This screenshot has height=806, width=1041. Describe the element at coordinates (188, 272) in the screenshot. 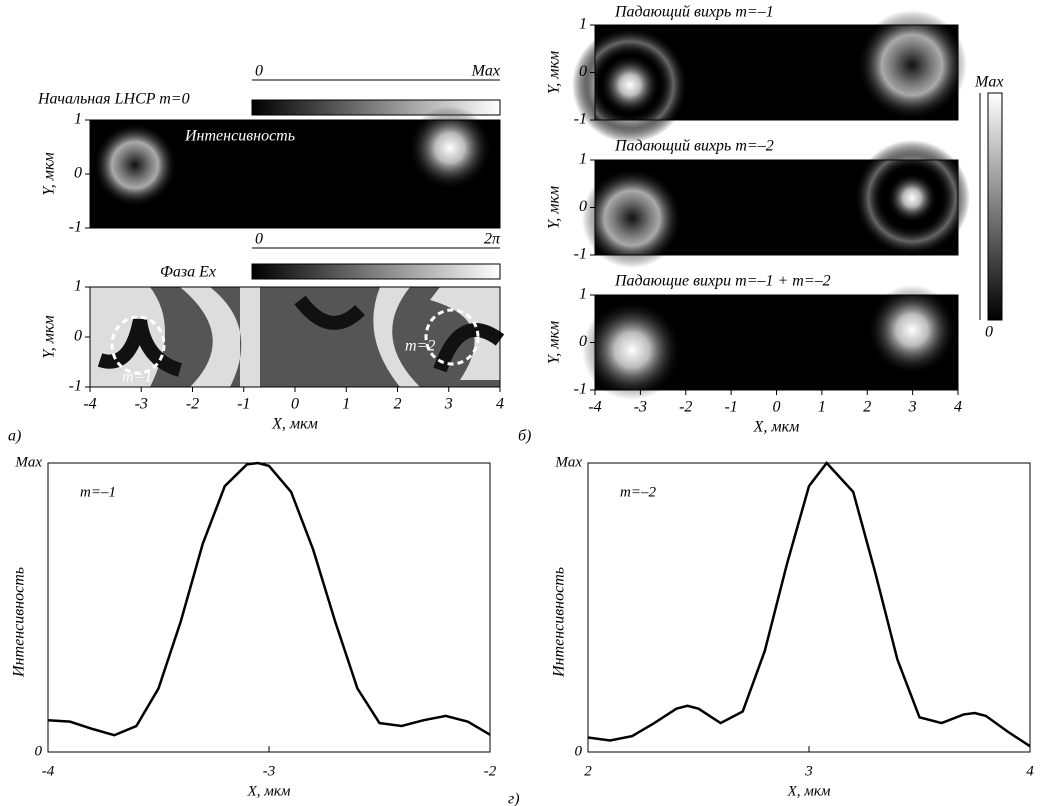

I see `map-title: Фаза Ex` at that location.